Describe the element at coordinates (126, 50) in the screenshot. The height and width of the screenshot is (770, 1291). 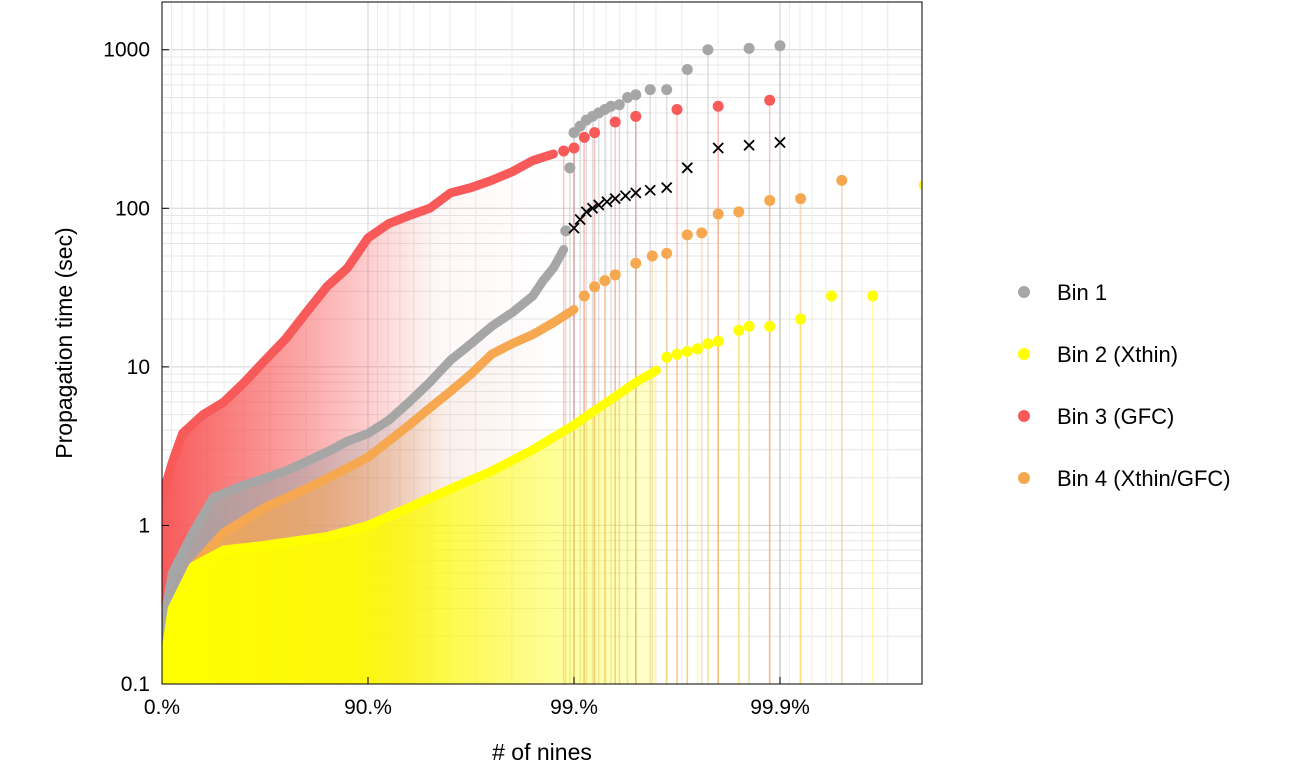
I see `y-tick-label: 1000` at that location.